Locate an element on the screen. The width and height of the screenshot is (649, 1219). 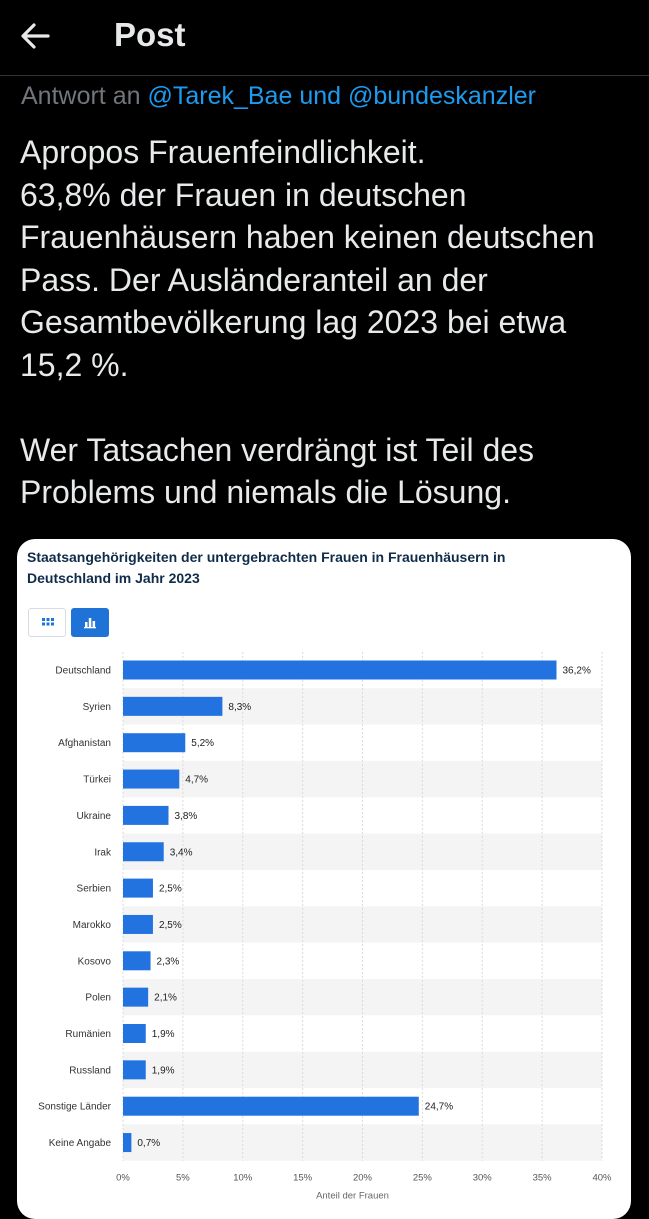
value-label: 8,3% is located at coordinates (239, 707).